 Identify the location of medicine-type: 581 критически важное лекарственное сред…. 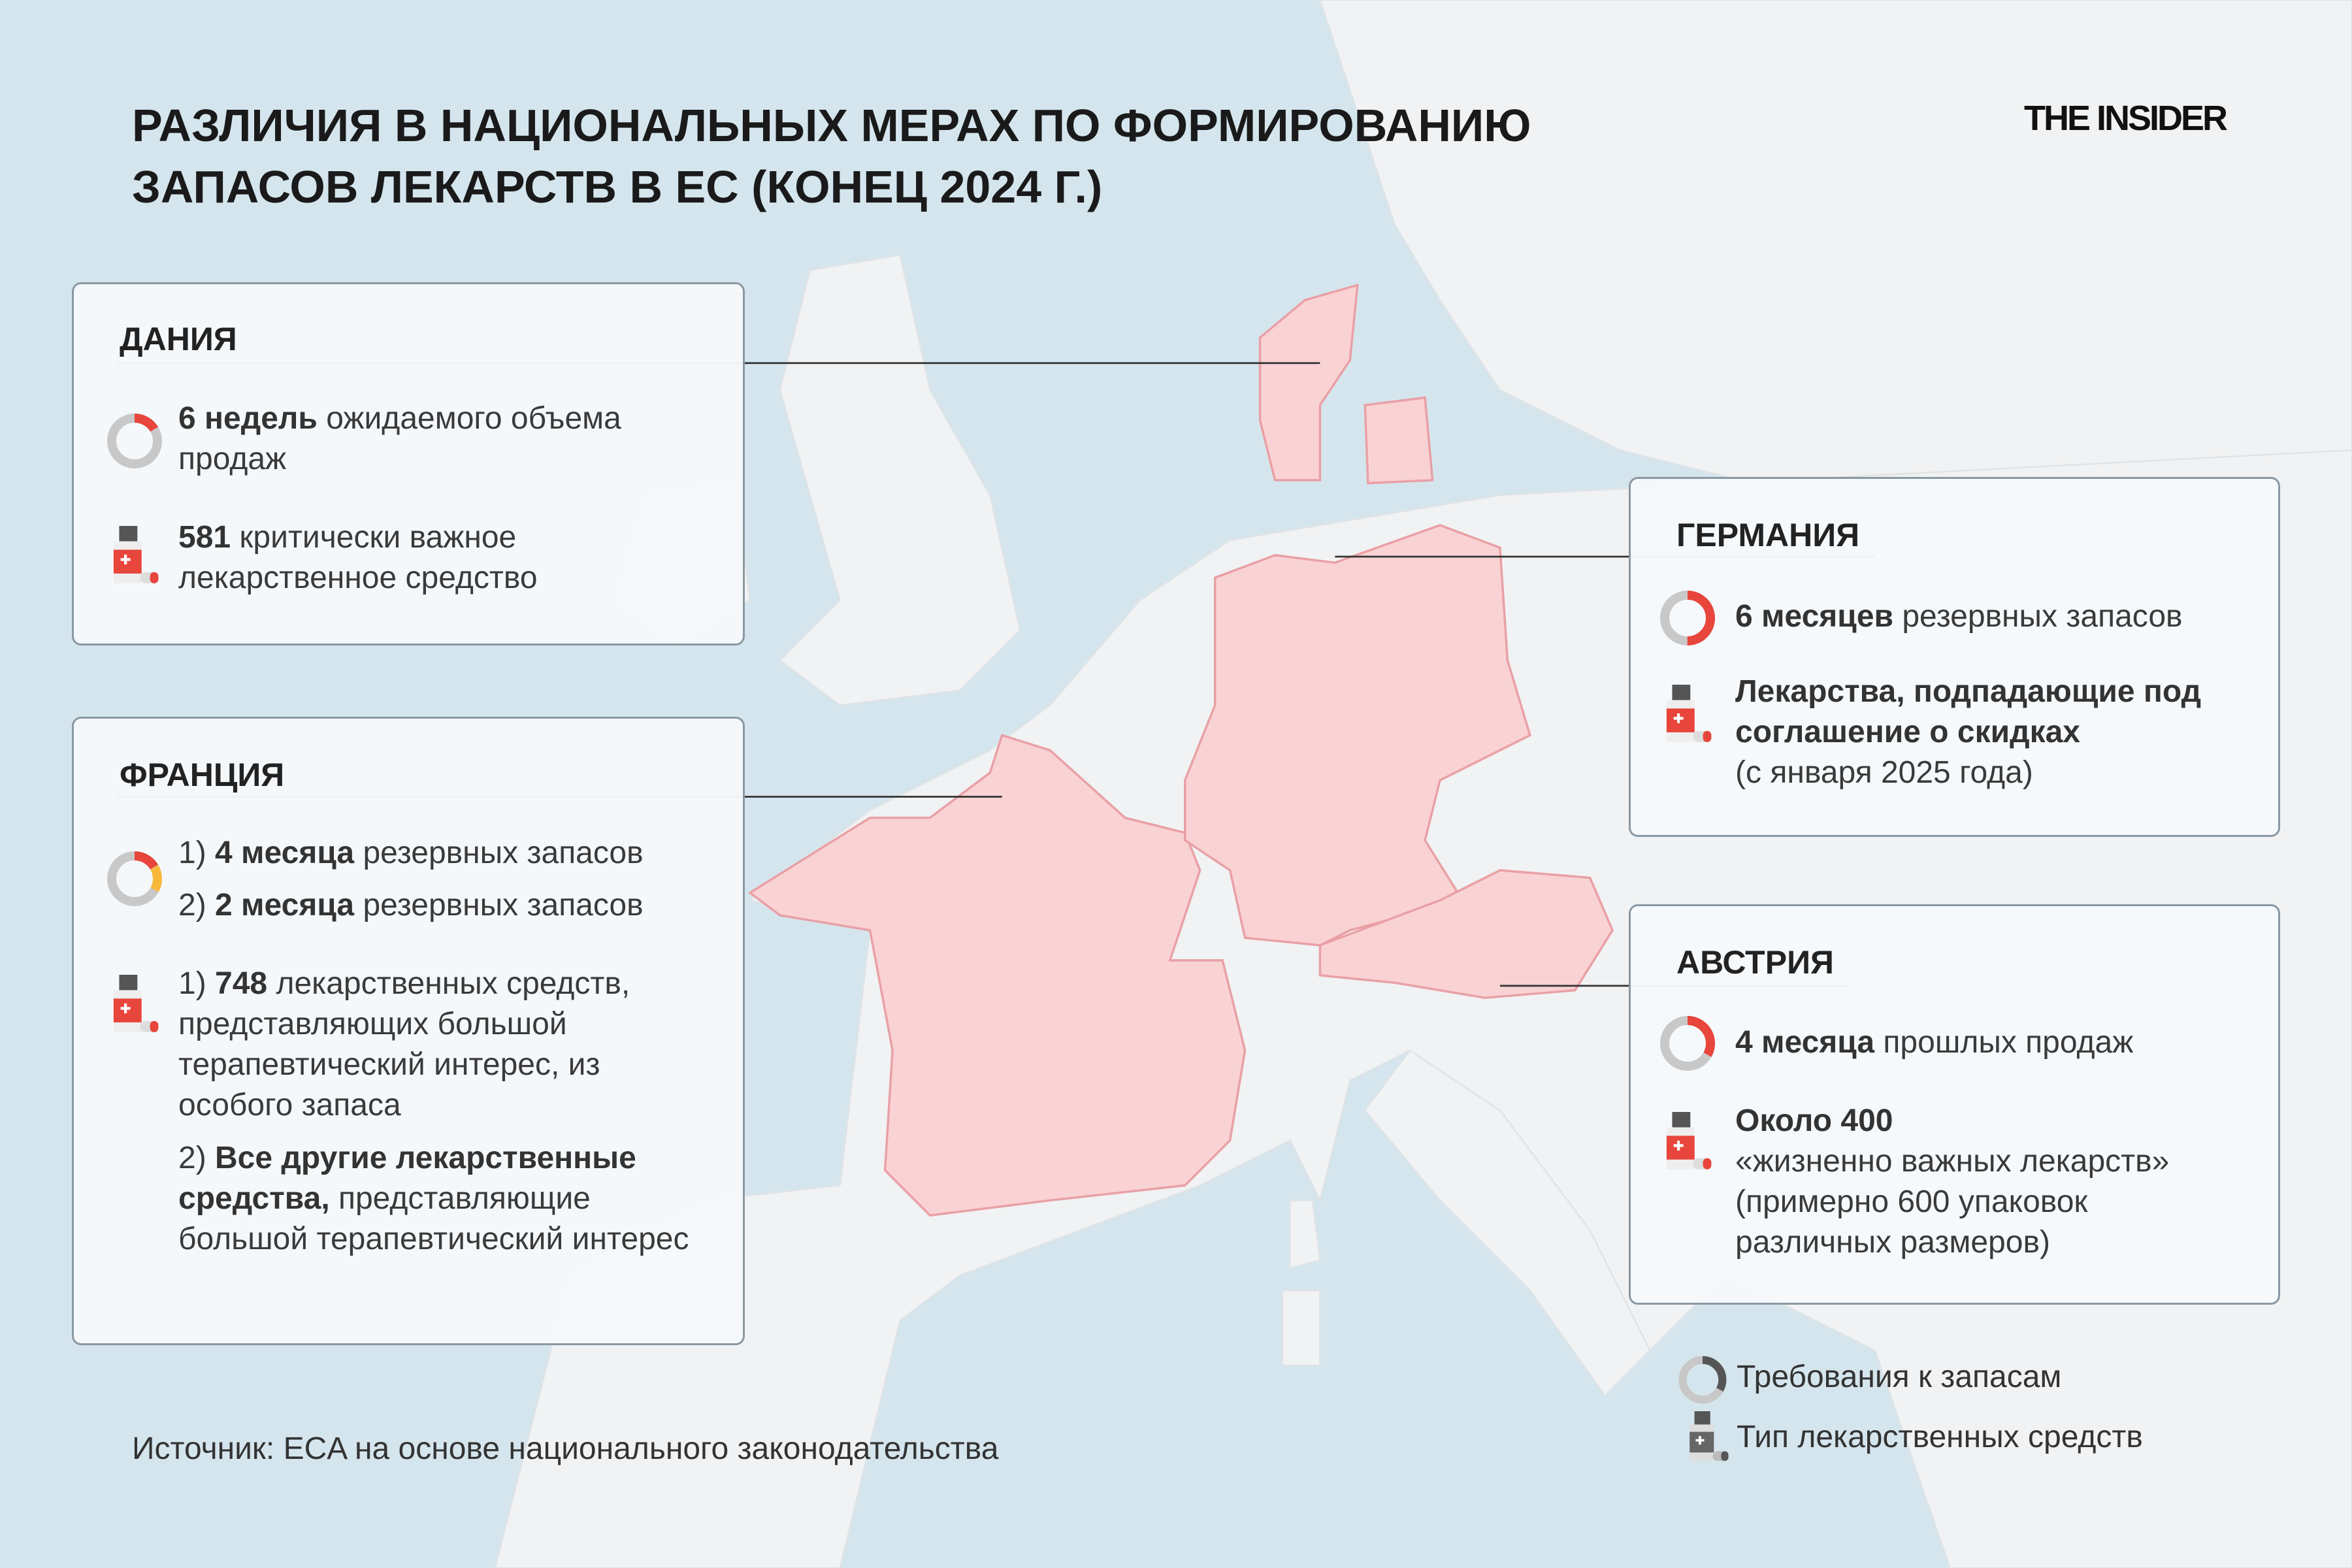
(358, 557).